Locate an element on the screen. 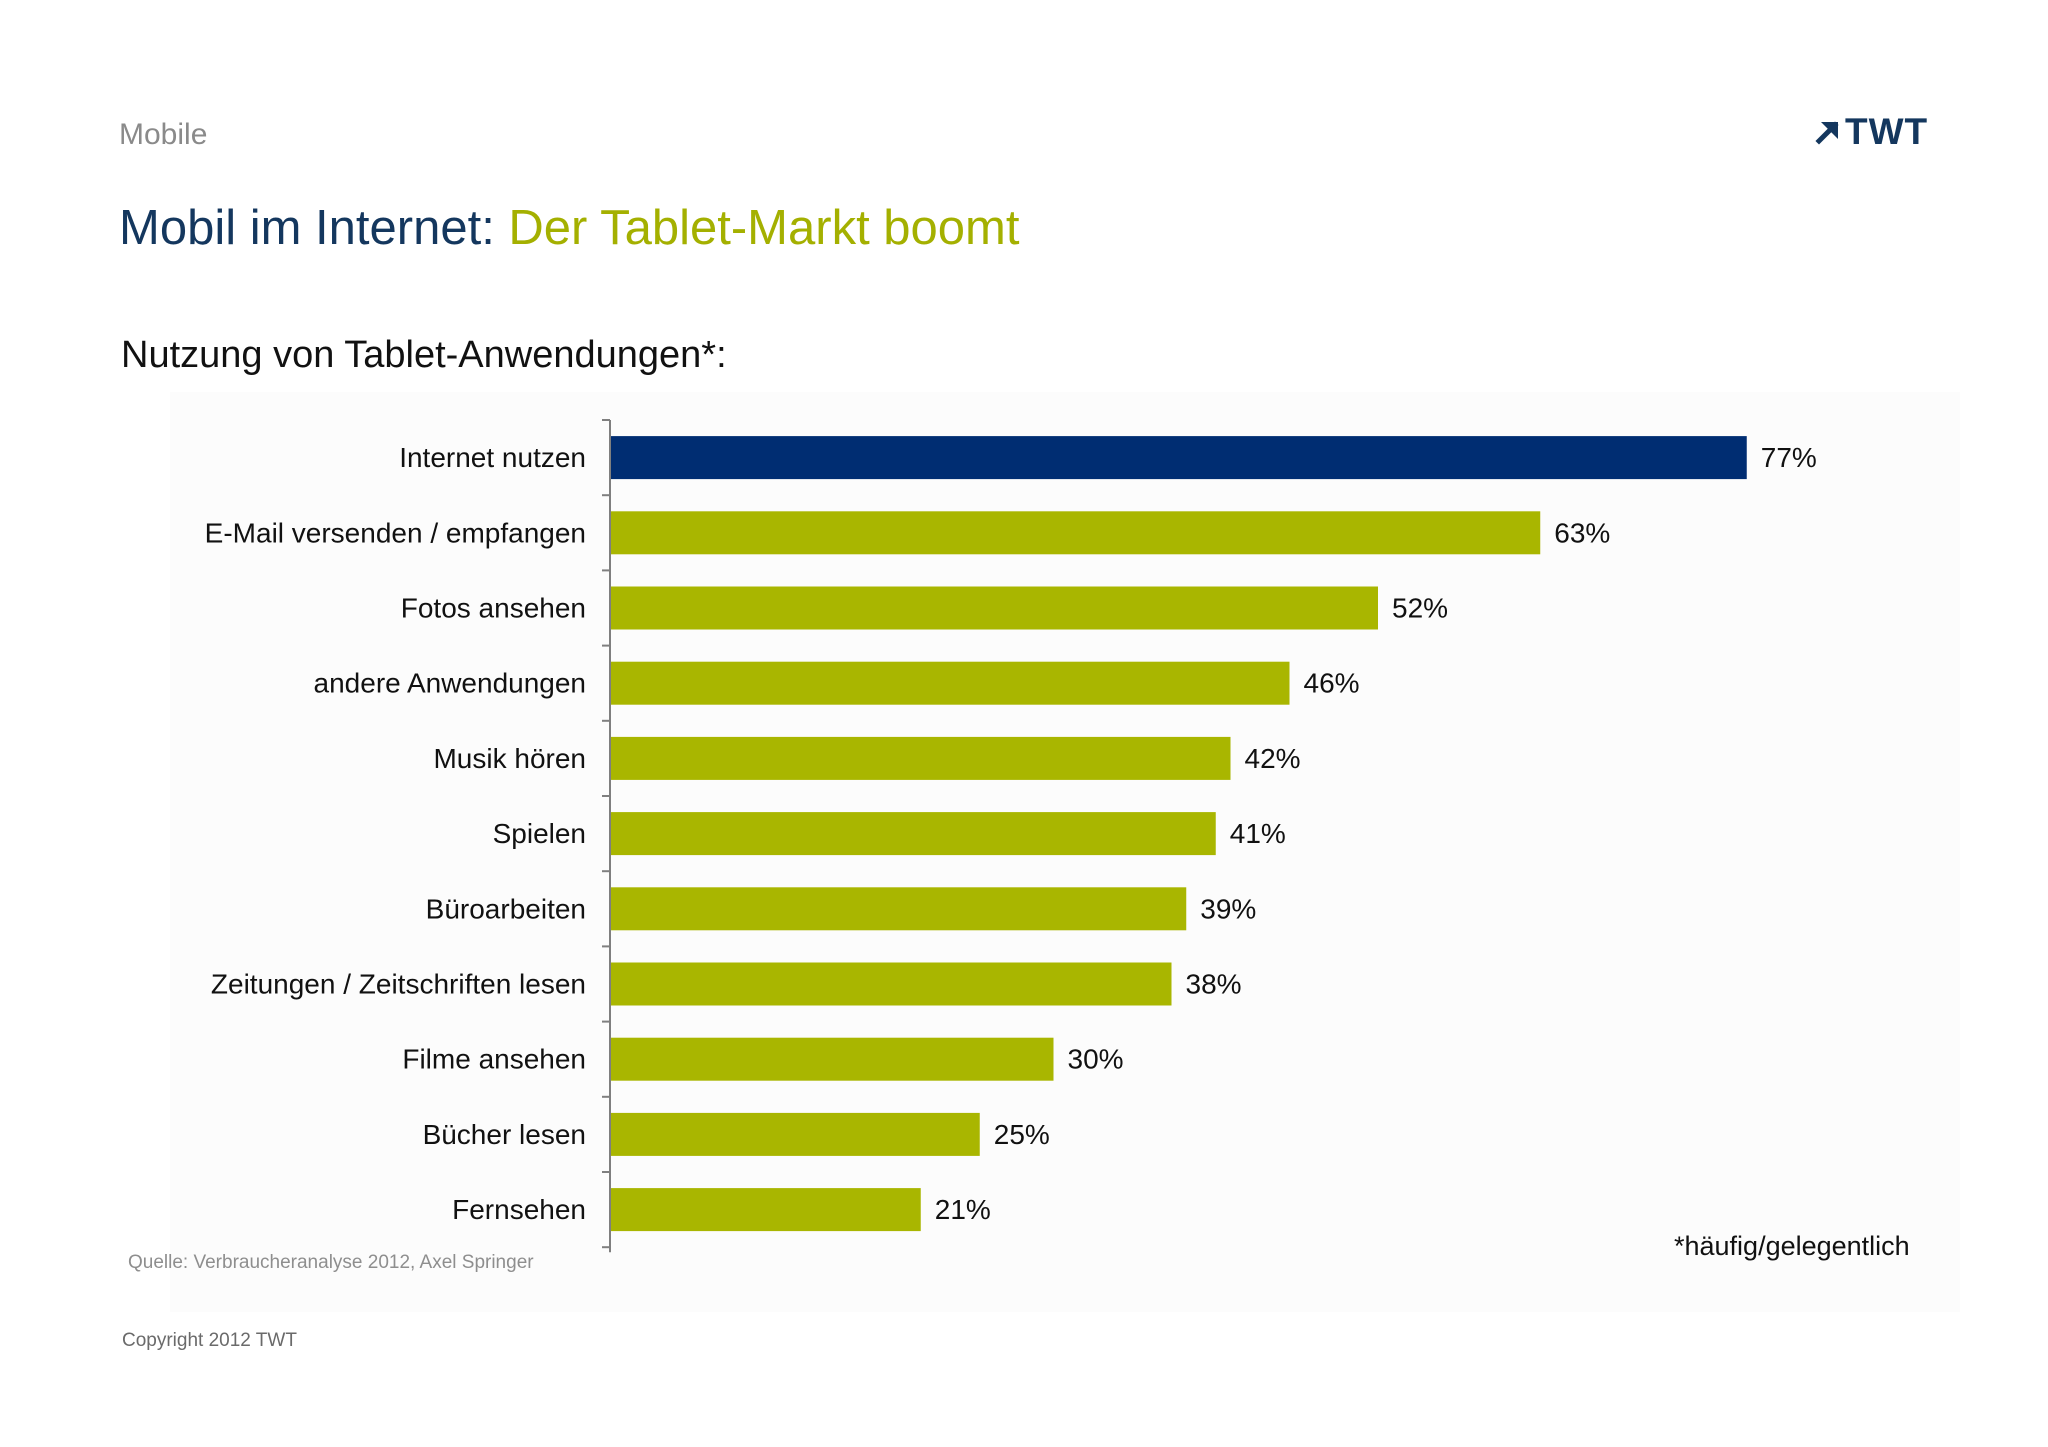  section-label: Mobile is located at coordinates (163, 134).